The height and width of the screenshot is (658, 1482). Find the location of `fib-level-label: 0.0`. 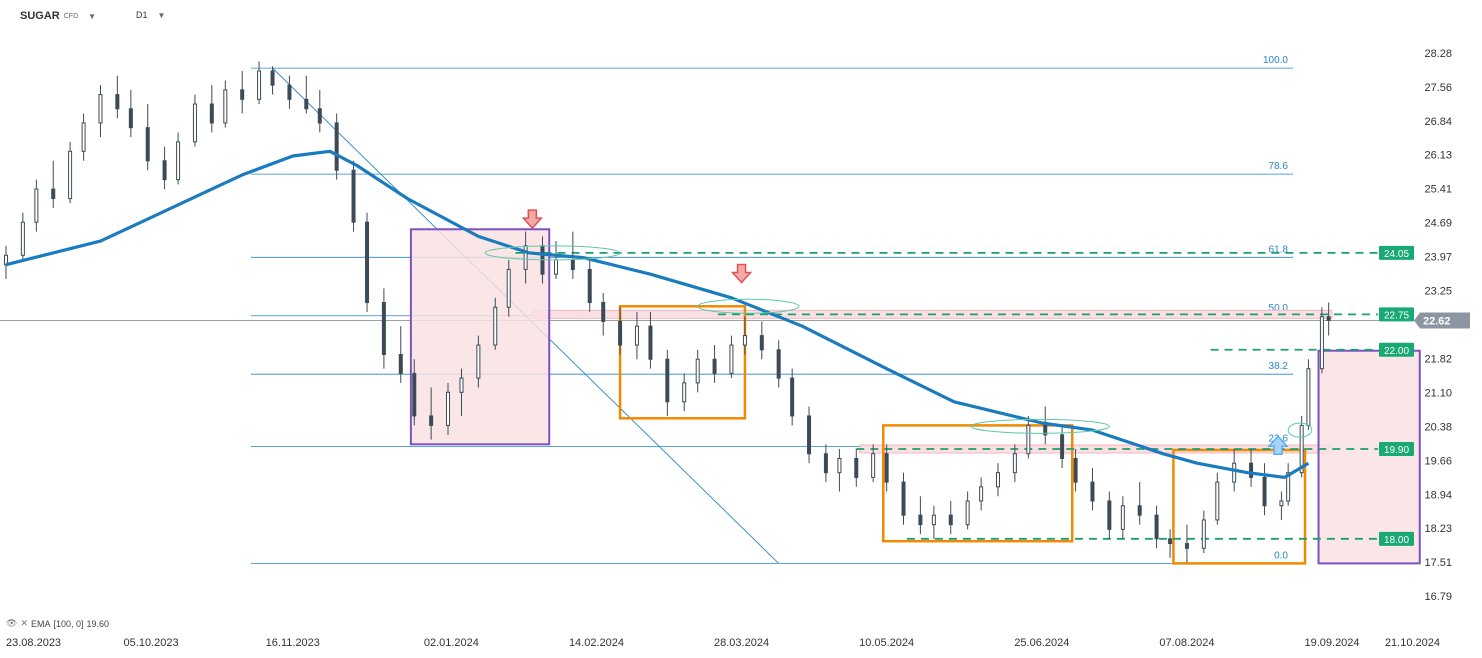

fib-level-label: 0.0 is located at coordinates (1281, 555).